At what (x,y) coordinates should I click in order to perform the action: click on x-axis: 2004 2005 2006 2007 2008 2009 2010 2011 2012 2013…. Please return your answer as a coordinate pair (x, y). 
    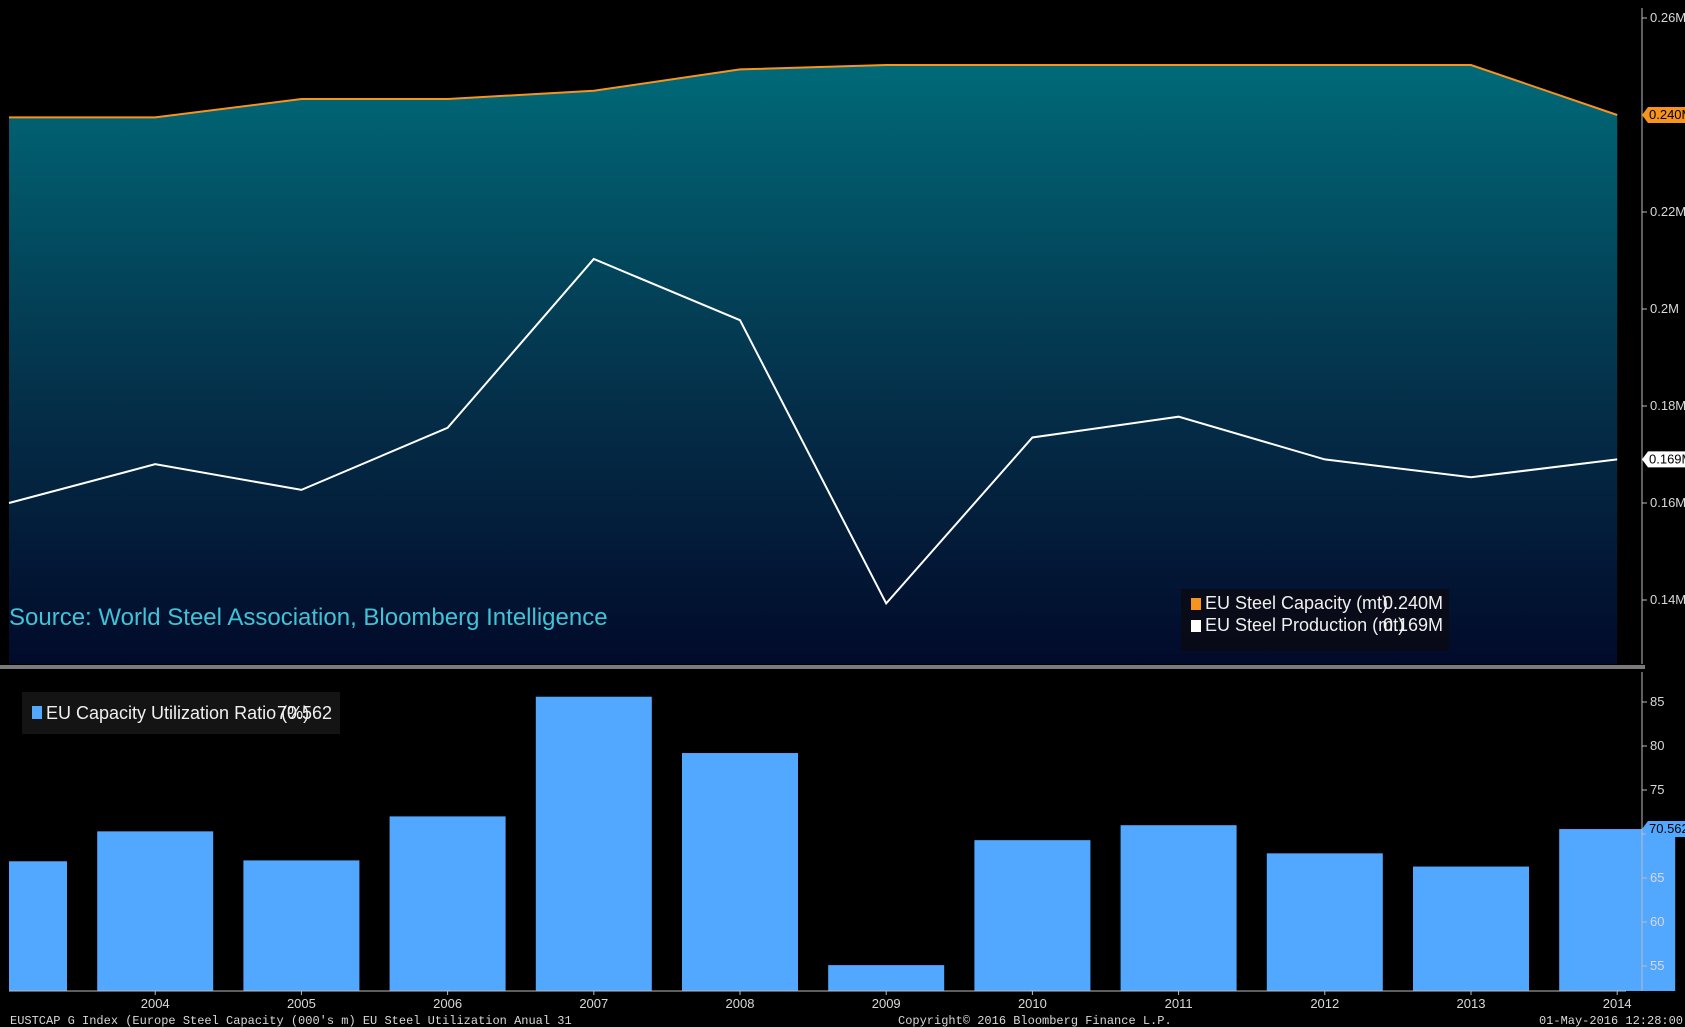
    Looking at the image, I should click on (820, 1000).